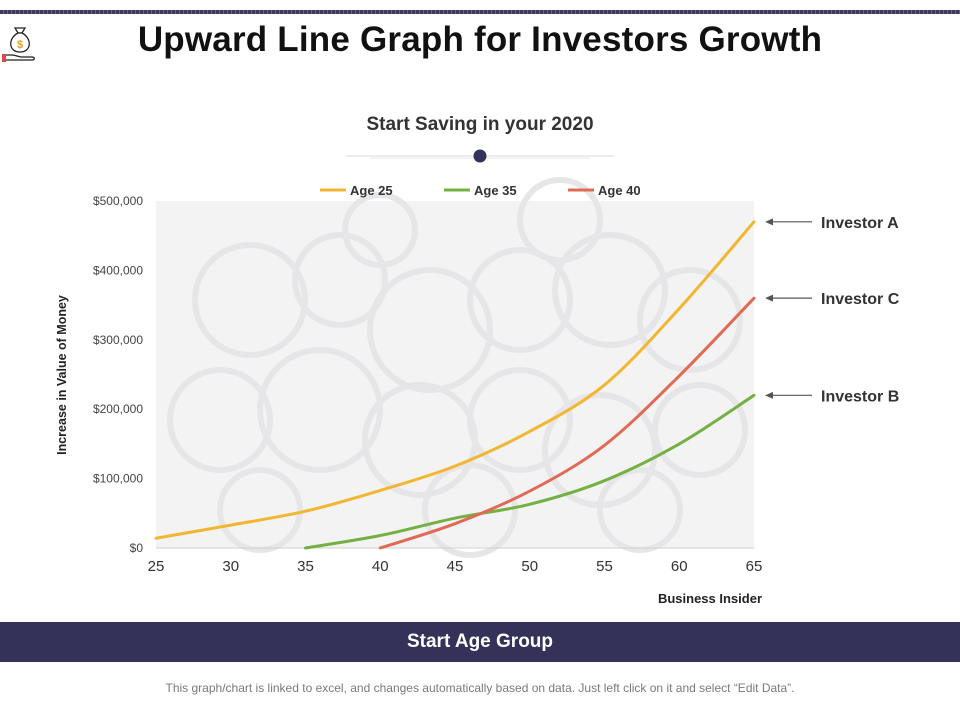 The image size is (960, 720). What do you see at coordinates (480, 642) in the screenshot?
I see `start-age-group-banner: Start Age Group` at bounding box center [480, 642].